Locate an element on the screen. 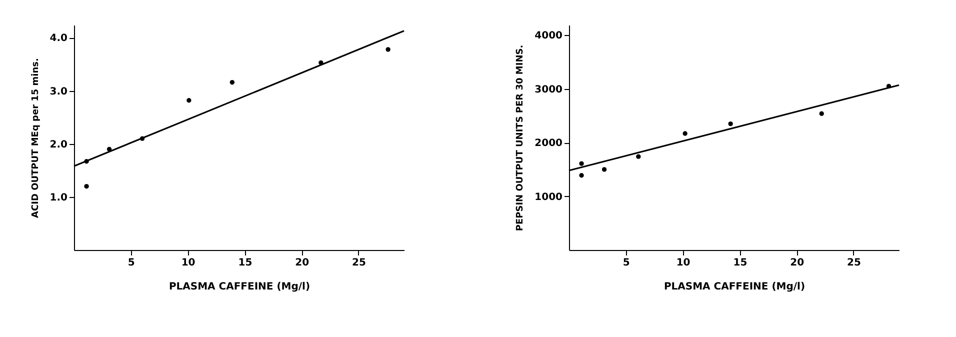 The height and width of the screenshot is (337, 956). y-tick-label: 2.0 is located at coordinates (59, 144).